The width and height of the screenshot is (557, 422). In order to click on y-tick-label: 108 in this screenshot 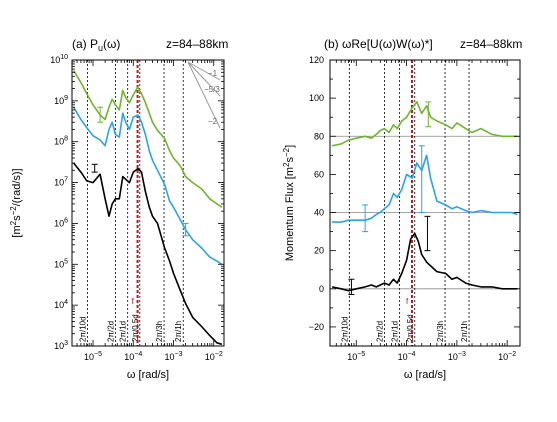, I will do `click(61, 141)`.